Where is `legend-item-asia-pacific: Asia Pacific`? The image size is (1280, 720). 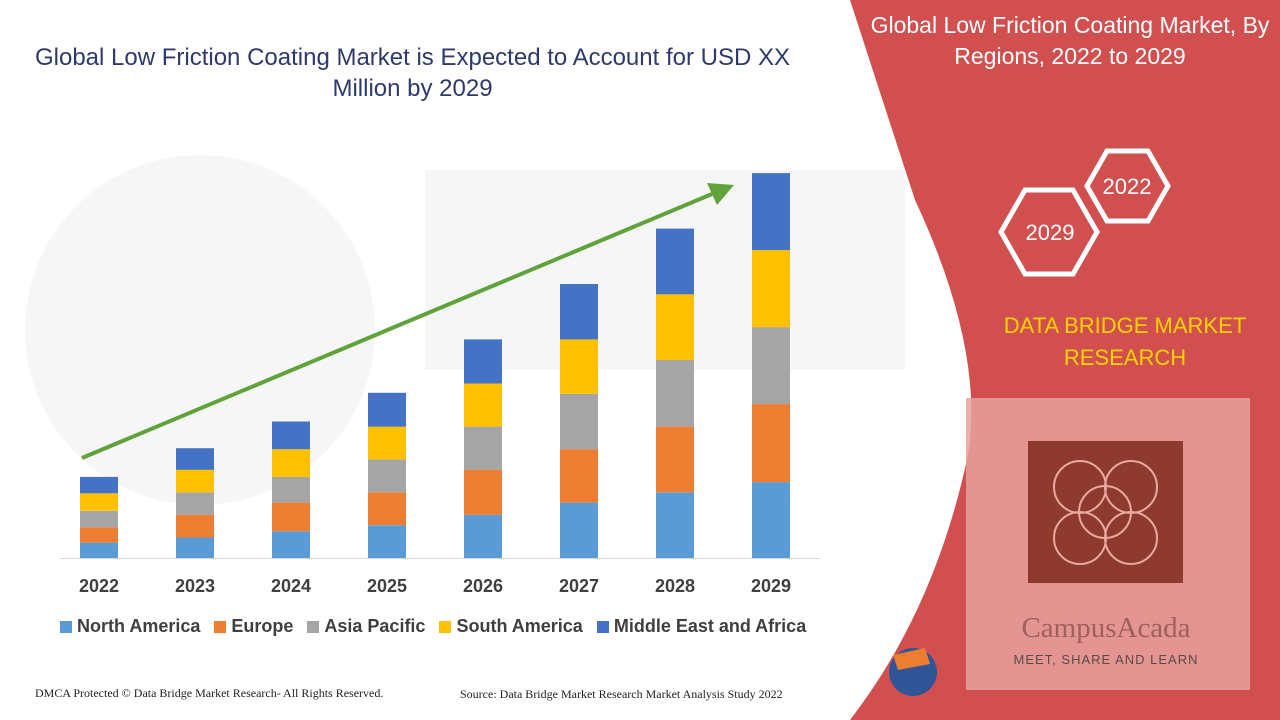
legend-item-asia-pacific: Asia Pacific is located at coordinates (366, 626).